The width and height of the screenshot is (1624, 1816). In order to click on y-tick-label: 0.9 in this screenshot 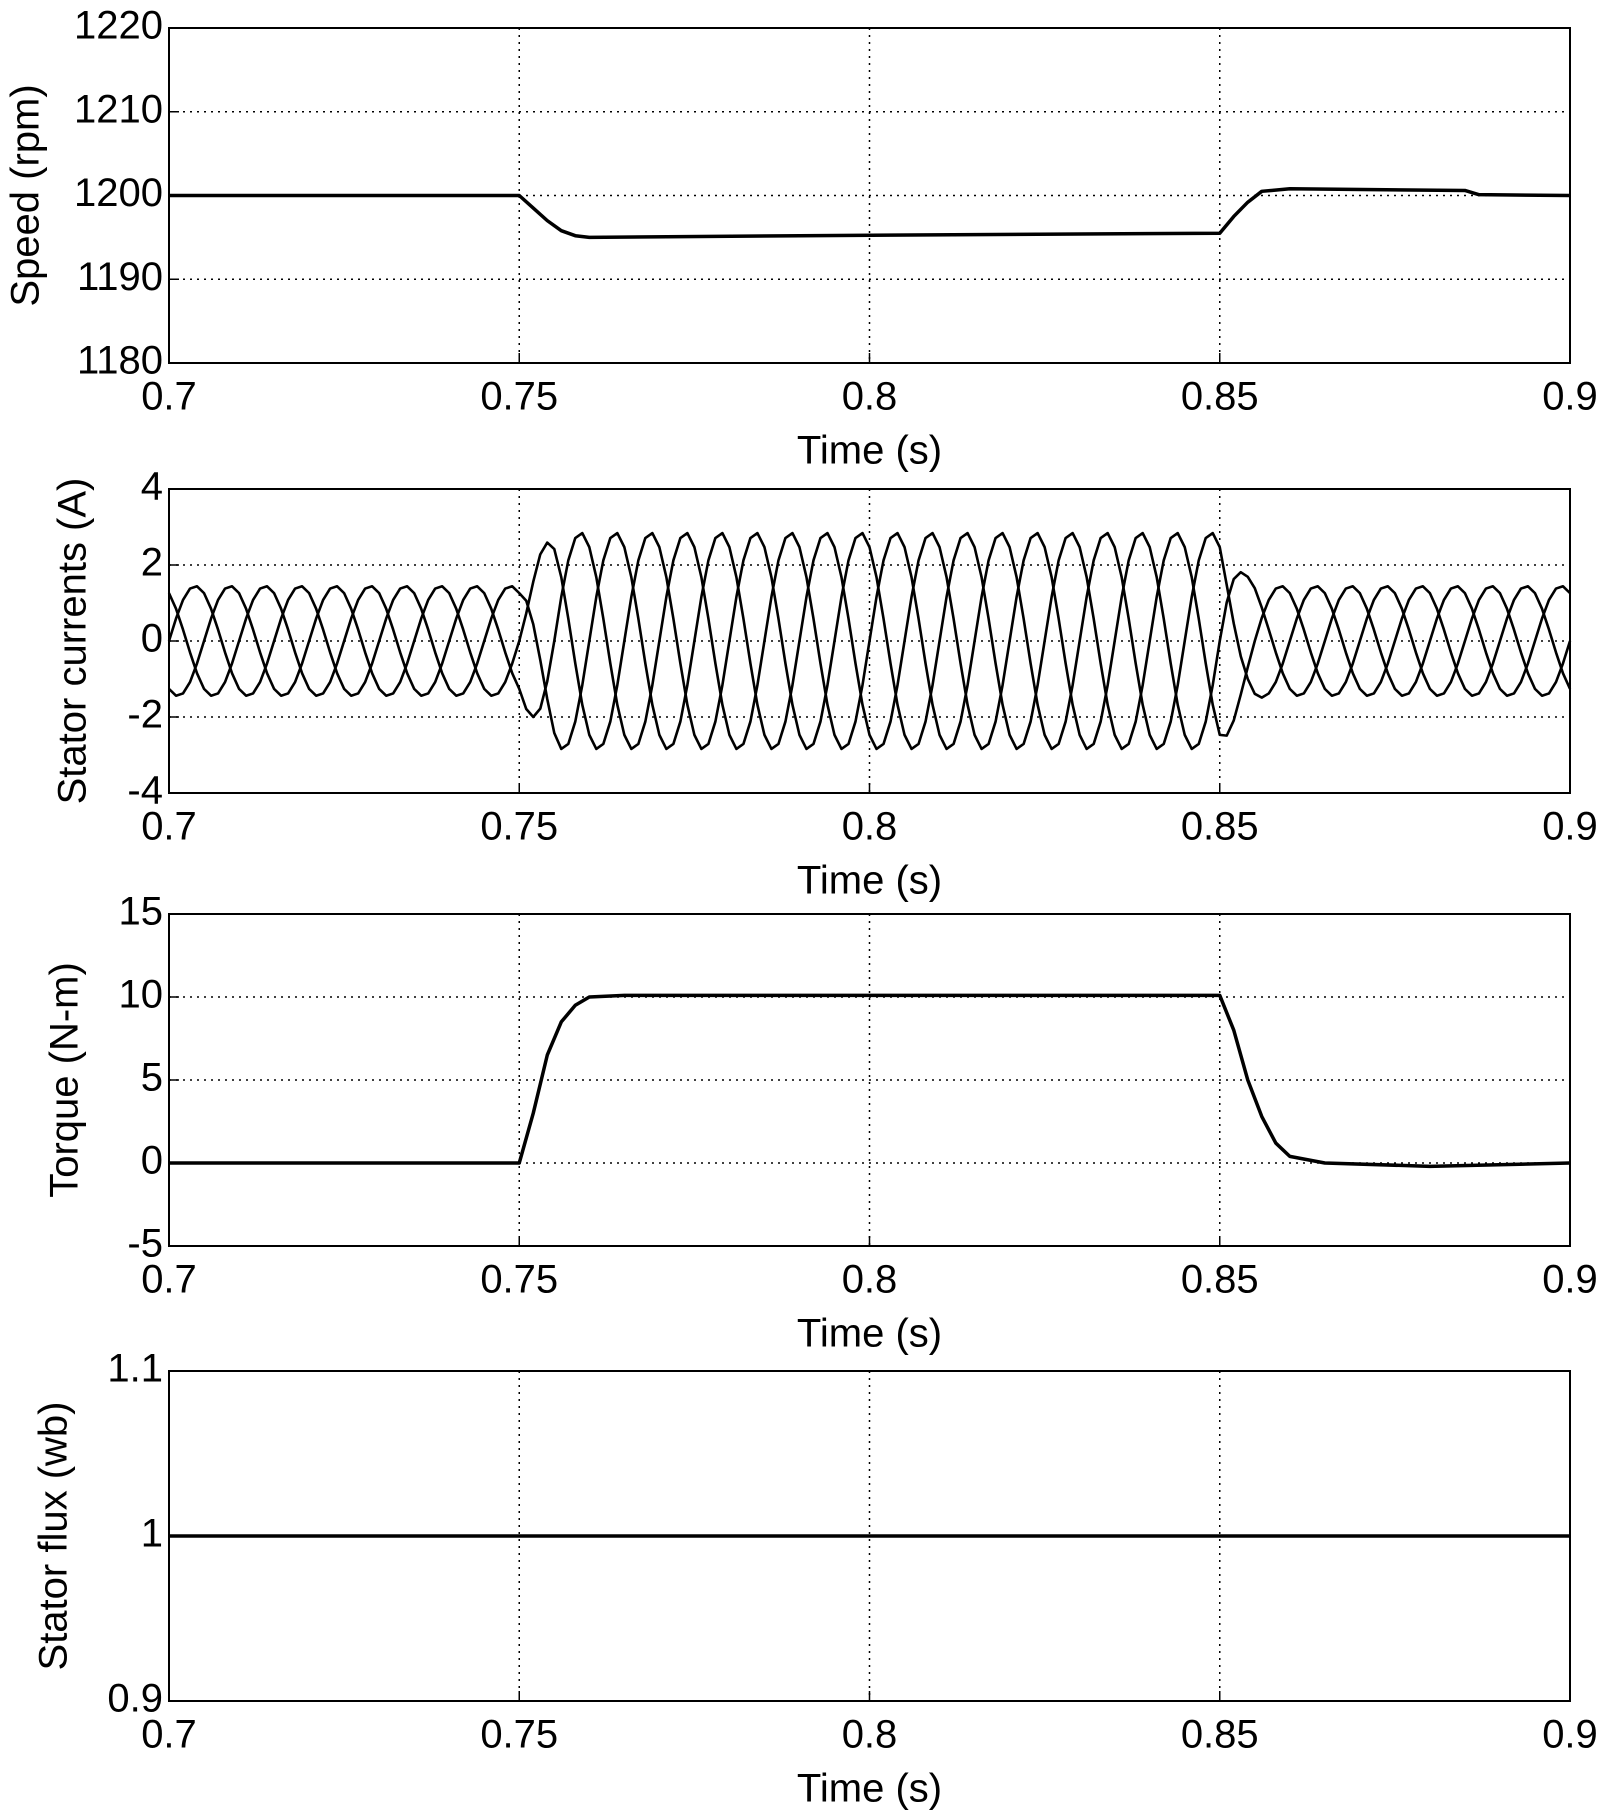, I will do `click(135, 1699)`.